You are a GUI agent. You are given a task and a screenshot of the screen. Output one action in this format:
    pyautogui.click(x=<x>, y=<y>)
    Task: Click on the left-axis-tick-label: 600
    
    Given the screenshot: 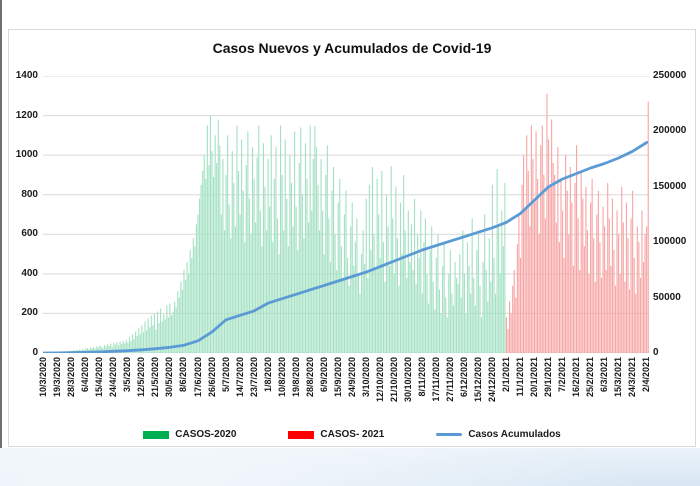 What is the action you would take?
    pyautogui.click(x=29, y=234)
    